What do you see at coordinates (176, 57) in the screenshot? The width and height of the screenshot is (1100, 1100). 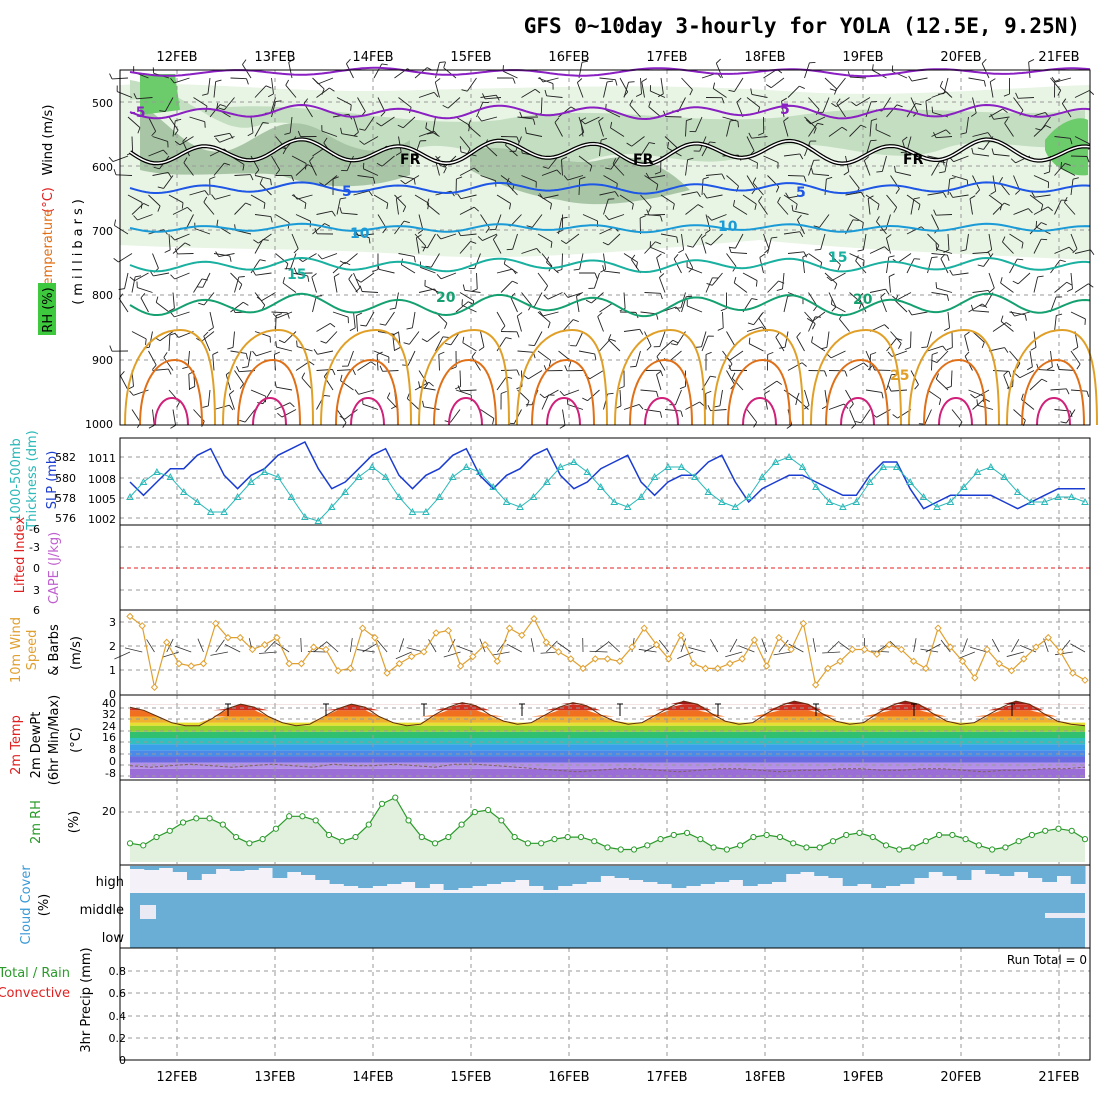 I see `date-top-0: 12FEB` at bounding box center [176, 57].